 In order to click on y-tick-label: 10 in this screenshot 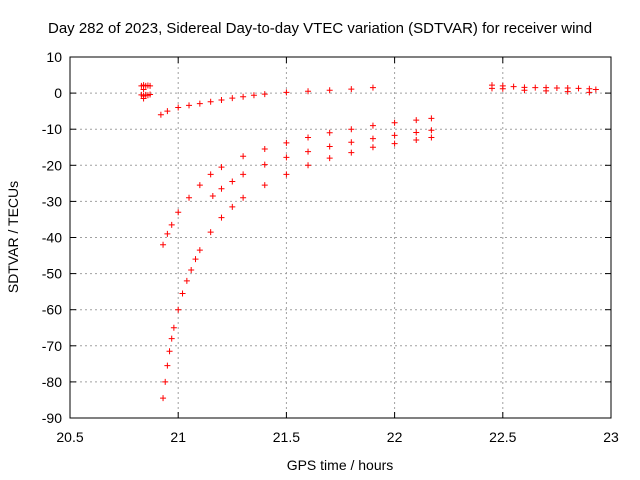, I will do `click(54, 57)`.